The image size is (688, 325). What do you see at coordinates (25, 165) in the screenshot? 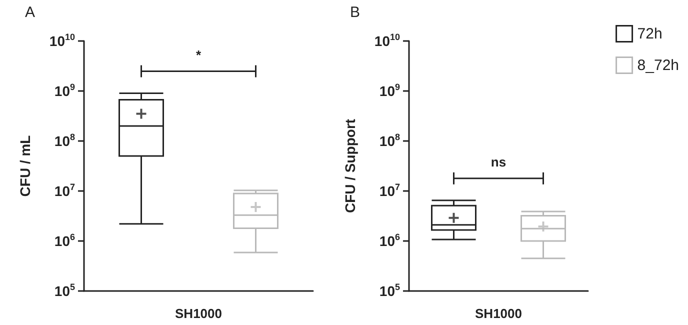
I see `y-axis-title: CFU / mL` at bounding box center [25, 165].